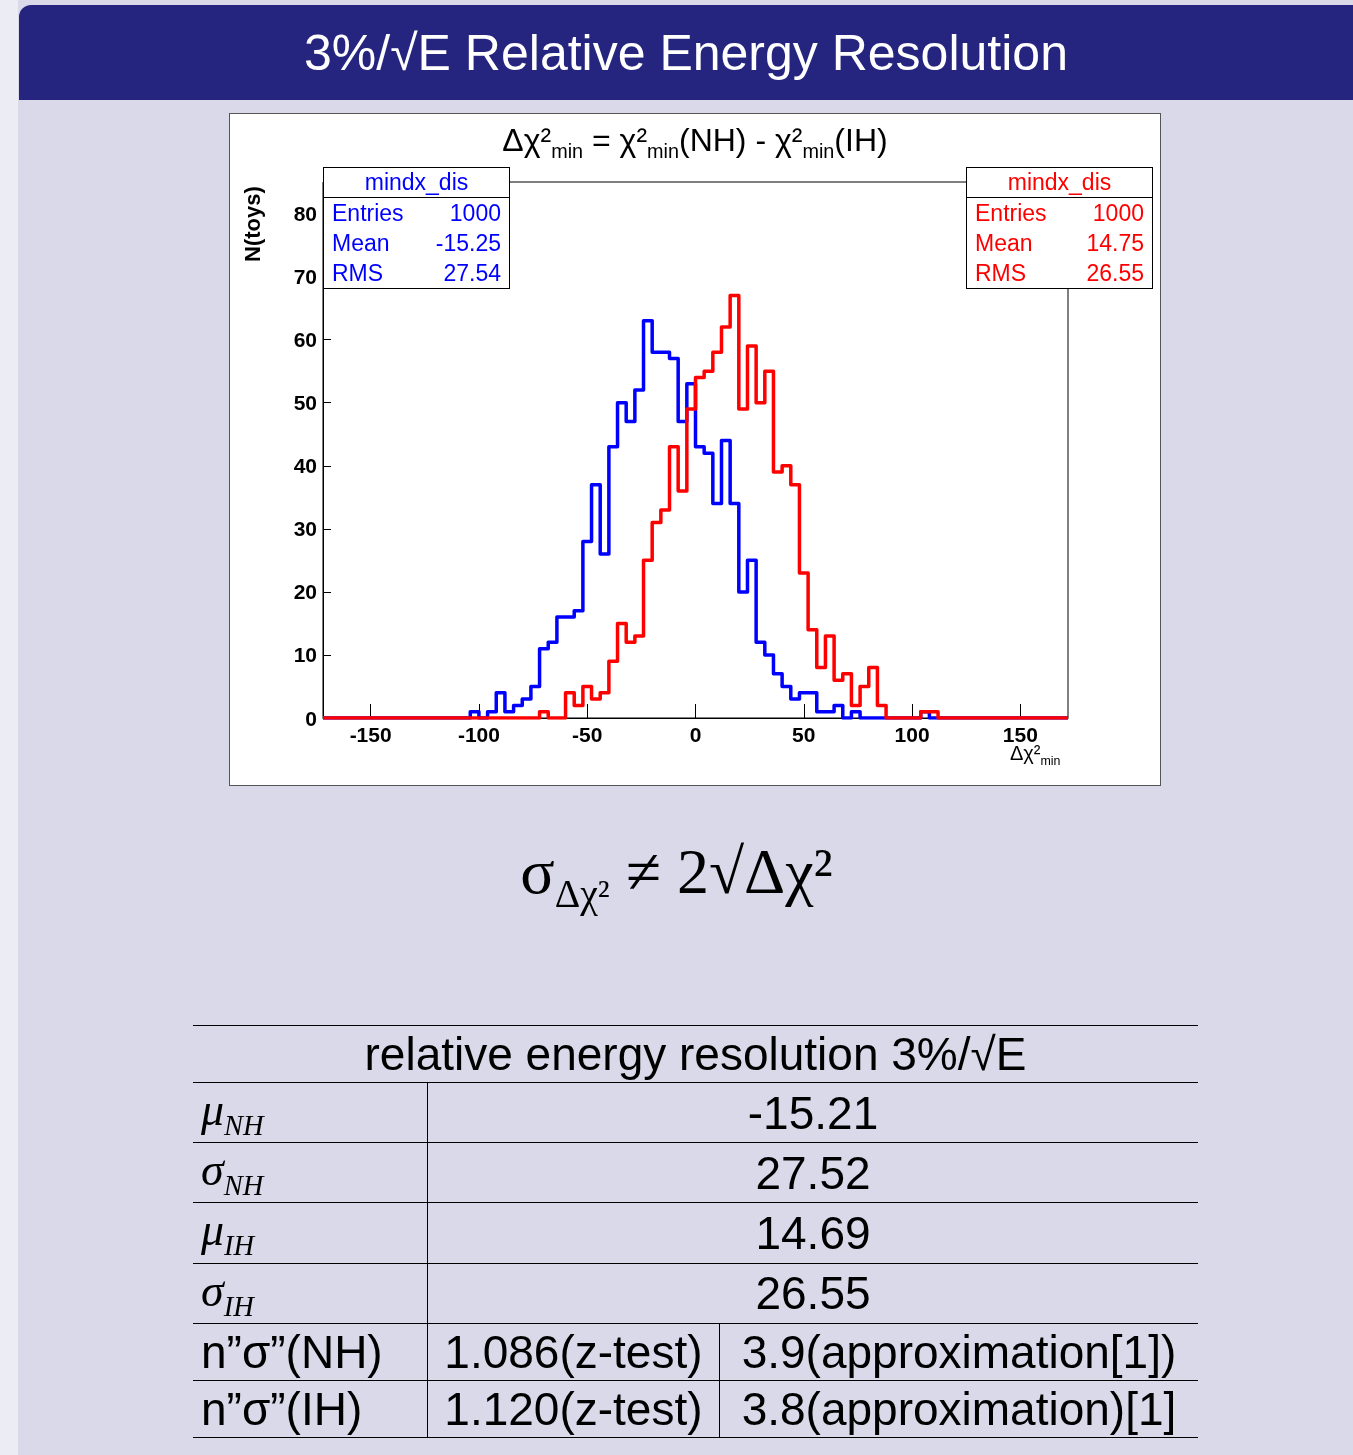  I want to click on y-tick-label: 40, so click(305, 466).